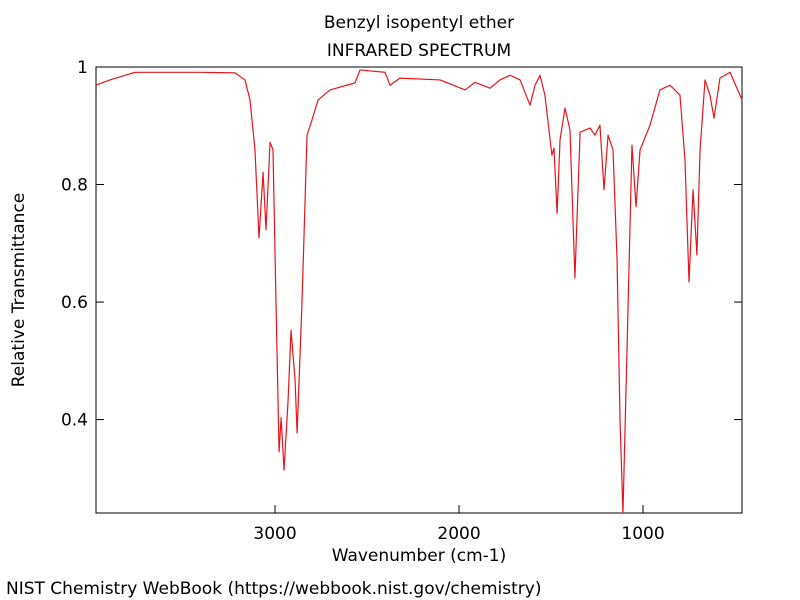 The image size is (800, 600). What do you see at coordinates (642, 534) in the screenshot?
I see `x-tick-label: 1000` at bounding box center [642, 534].